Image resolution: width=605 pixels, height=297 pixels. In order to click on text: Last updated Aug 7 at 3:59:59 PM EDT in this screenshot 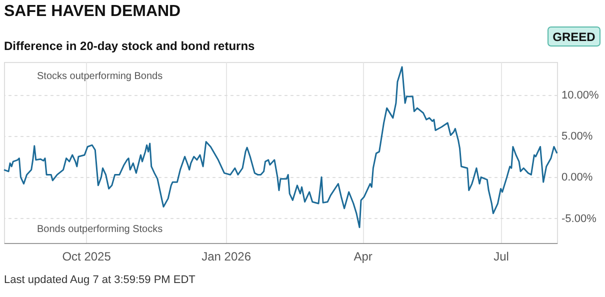, I will do `click(100, 280)`.